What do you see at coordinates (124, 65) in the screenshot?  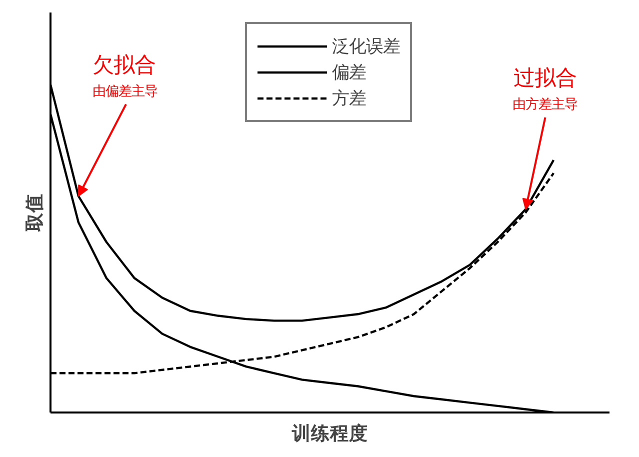 I see `text: 欠拟合` at bounding box center [124, 65].